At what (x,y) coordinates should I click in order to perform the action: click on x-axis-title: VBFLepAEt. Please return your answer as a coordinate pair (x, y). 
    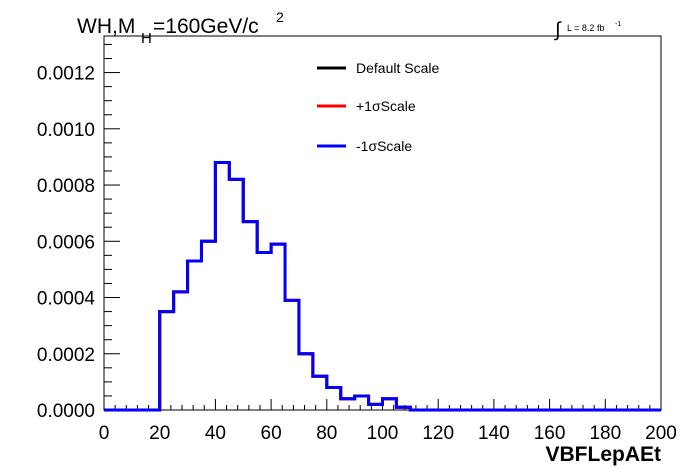
    Looking at the image, I should click on (604, 454).